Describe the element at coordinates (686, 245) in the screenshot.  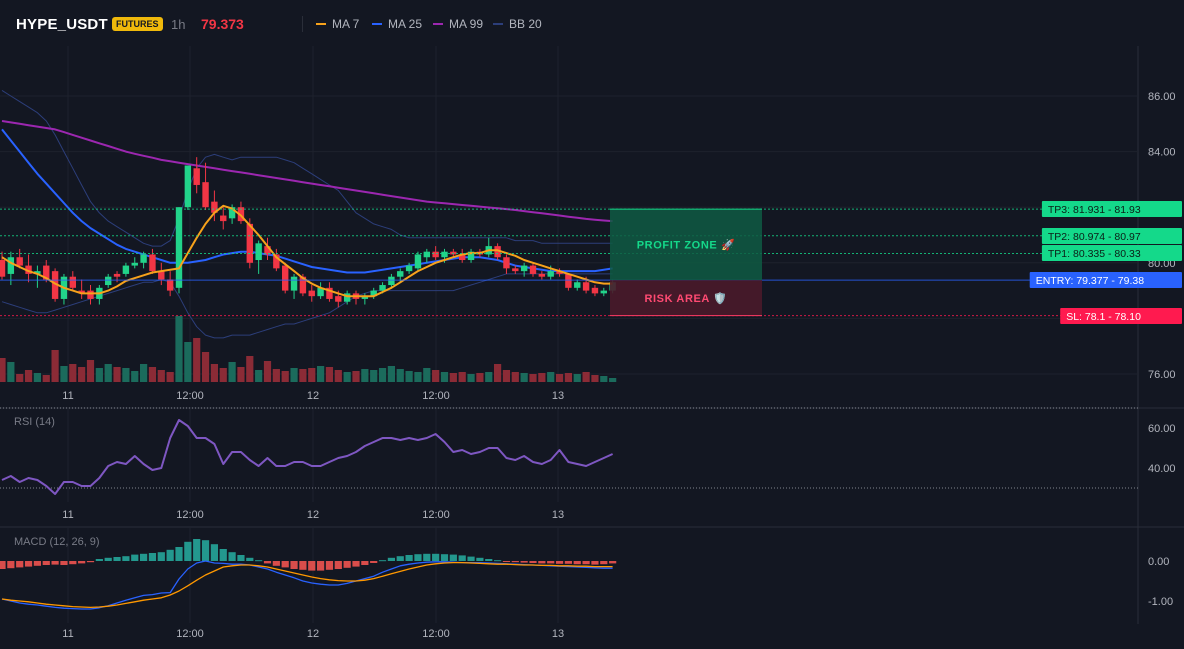
I see `profit-zone-box` at that location.